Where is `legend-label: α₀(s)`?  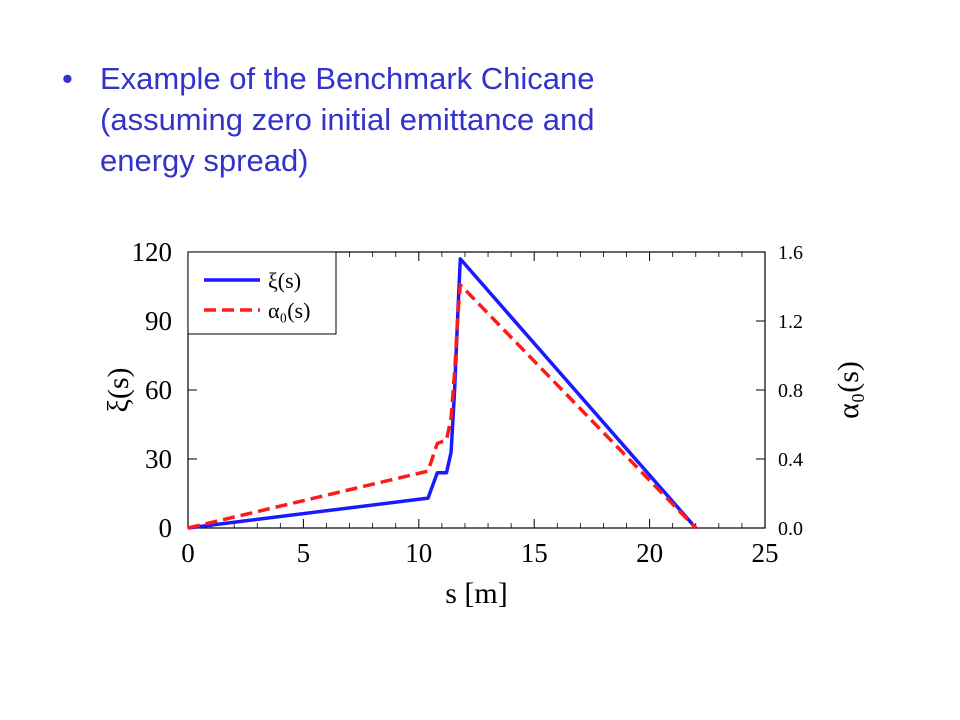 legend-label: α₀(s) is located at coordinates (289, 310).